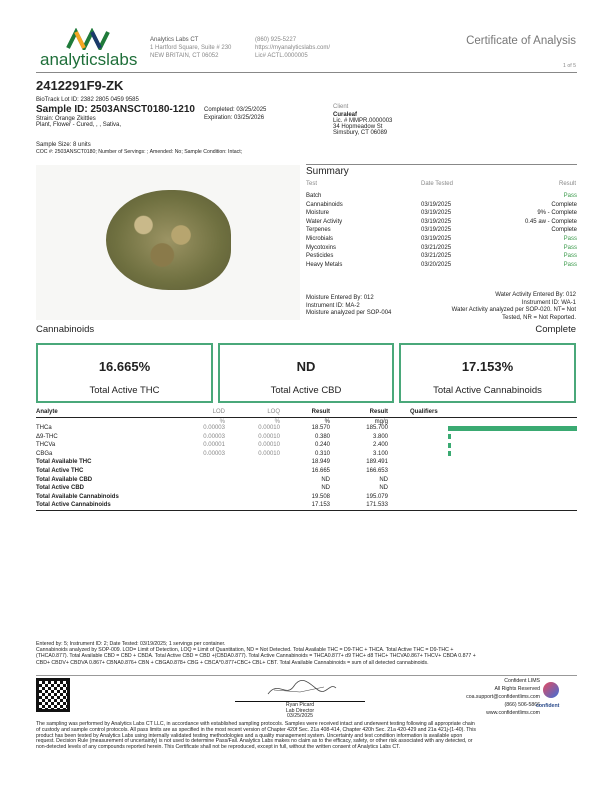 The image size is (609, 790). What do you see at coordinates (115, 109) in the screenshot?
I see `sample-id: Sample ID: 2503ANSCT0180-1210` at bounding box center [115, 109].